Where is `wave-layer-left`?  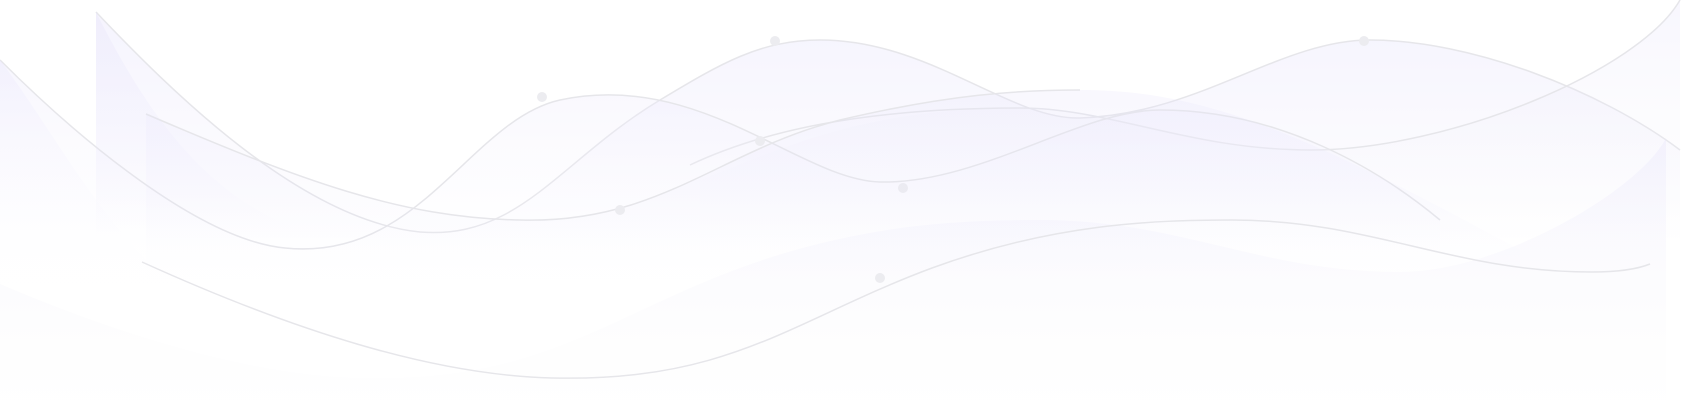
wave-layer-left is located at coordinates (150, 156).